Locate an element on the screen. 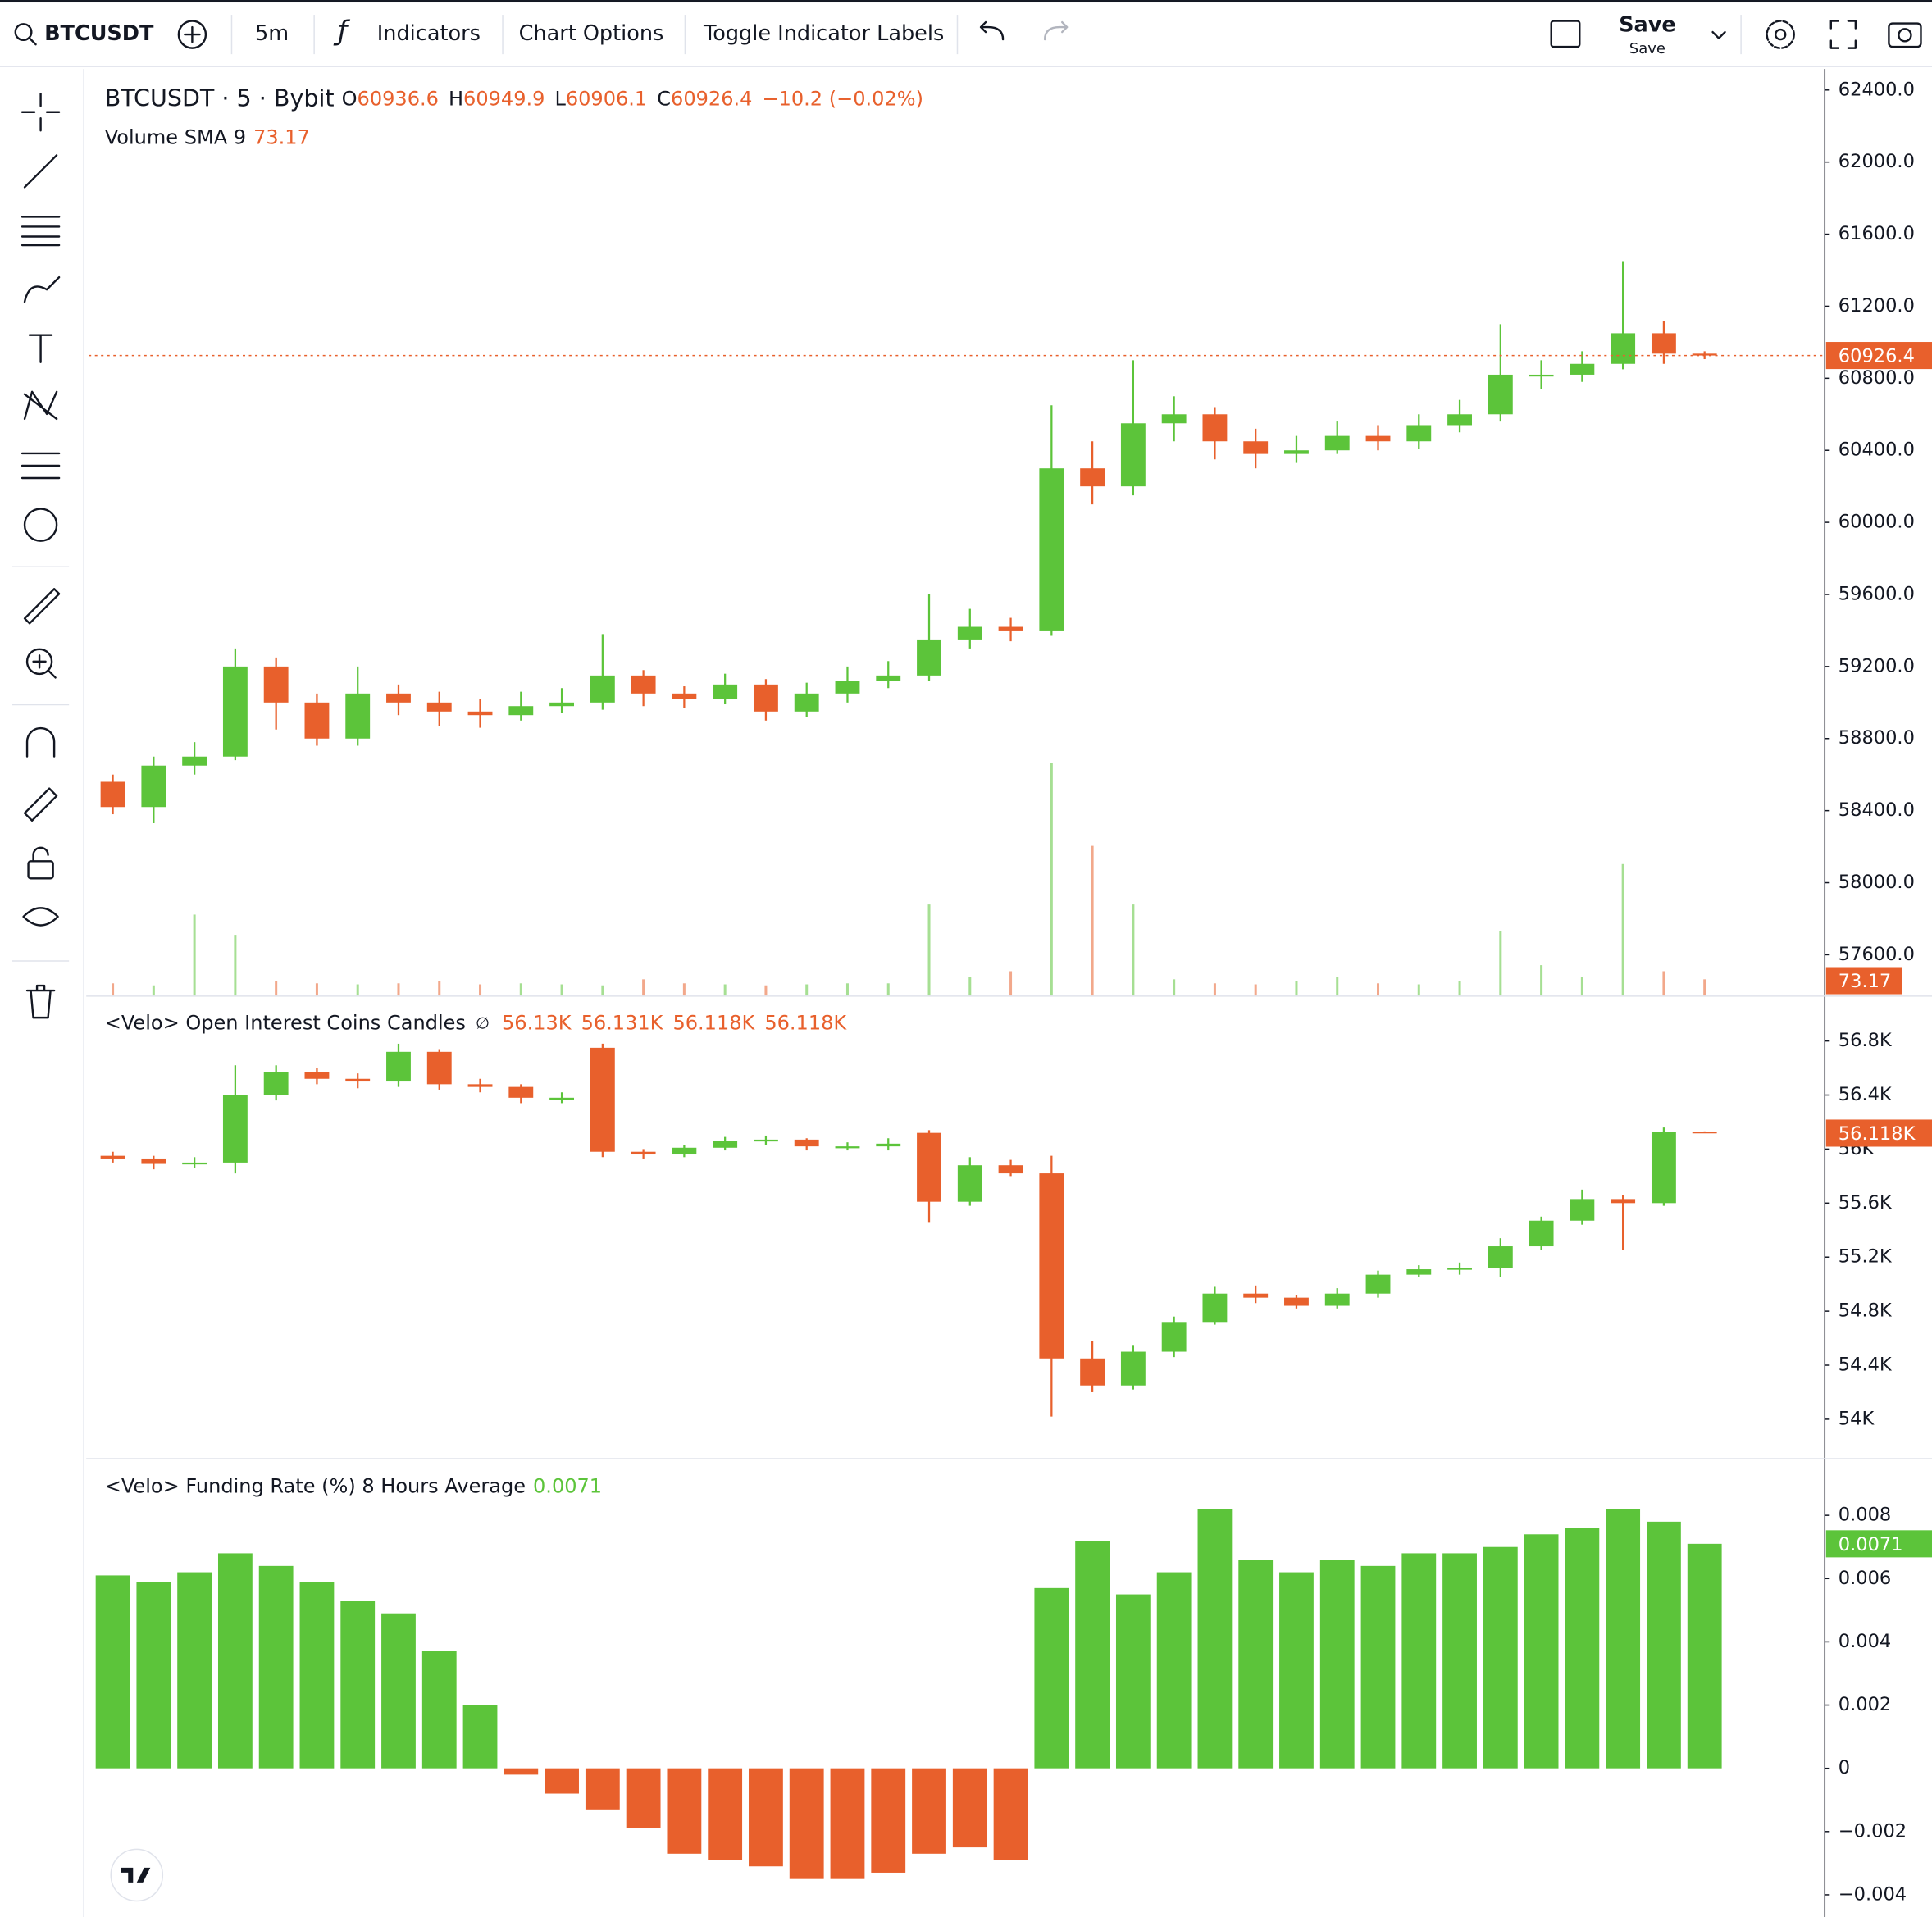 This screenshot has width=1932, height=1917. brush-tool is located at coordinates (42, 289).